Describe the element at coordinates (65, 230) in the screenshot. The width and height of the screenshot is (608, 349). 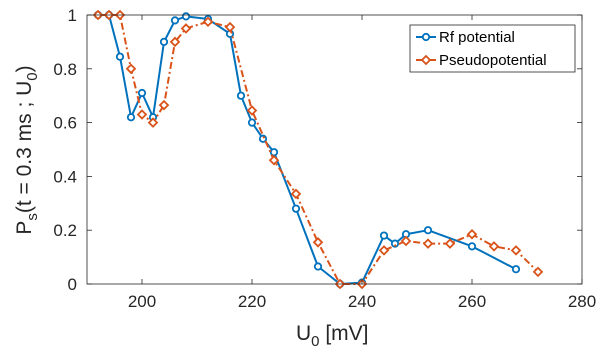
I see `y-tick-label: 0.2` at that location.